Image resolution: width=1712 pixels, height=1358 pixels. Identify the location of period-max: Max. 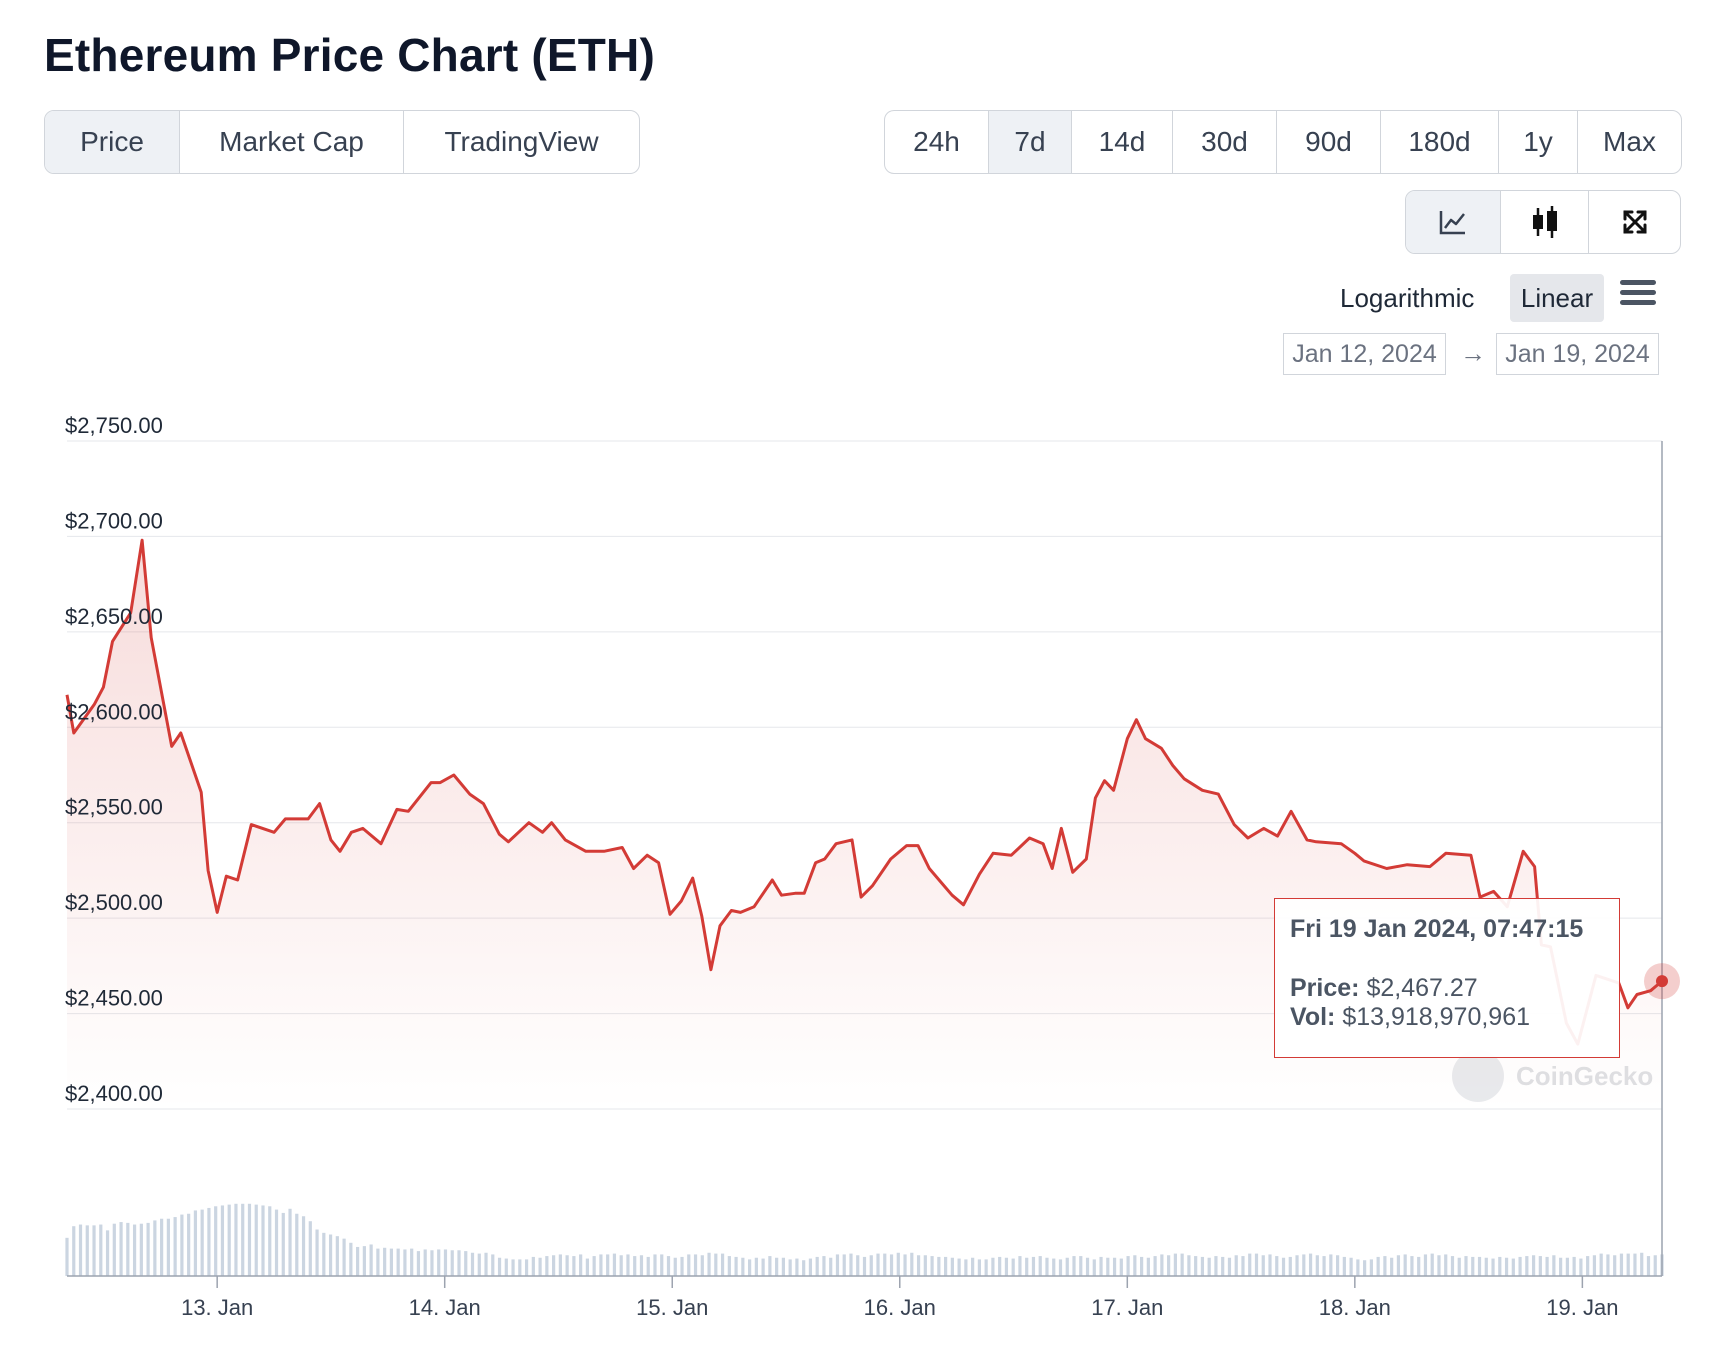
(1629, 142).